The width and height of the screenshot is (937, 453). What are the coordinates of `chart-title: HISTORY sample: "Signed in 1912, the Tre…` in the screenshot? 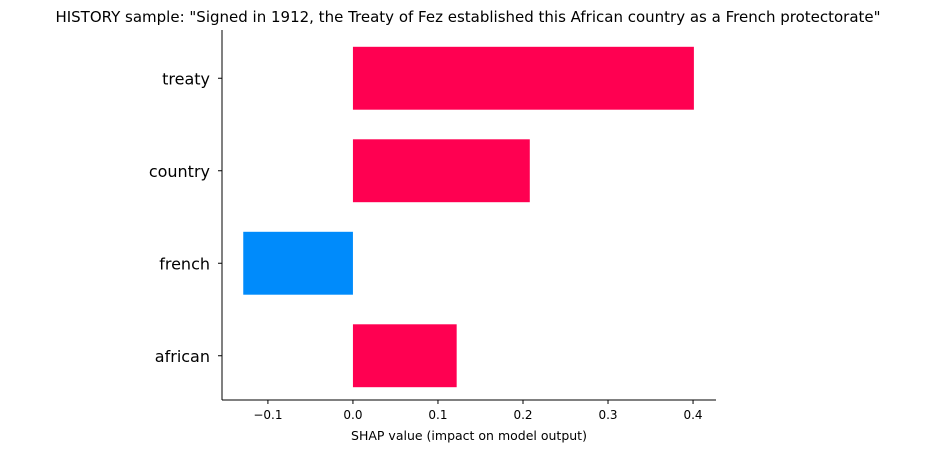 It's located at (467, 17).